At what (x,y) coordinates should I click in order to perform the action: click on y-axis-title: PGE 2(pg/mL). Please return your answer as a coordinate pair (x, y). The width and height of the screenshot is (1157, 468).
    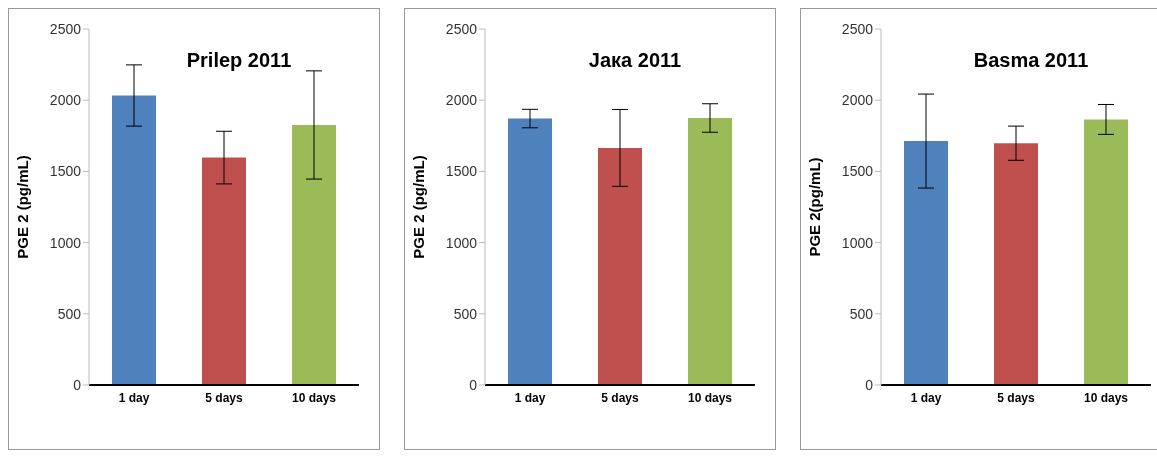
    Looking at the image, I should click on (815, 207).